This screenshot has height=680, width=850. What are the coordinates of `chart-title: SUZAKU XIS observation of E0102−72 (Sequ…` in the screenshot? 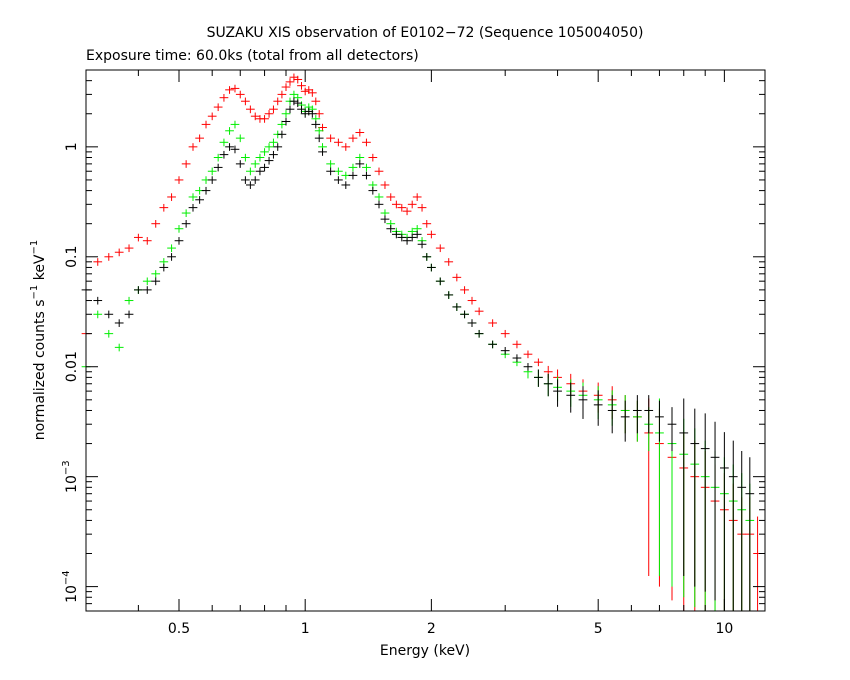 It's located at (425, 33).